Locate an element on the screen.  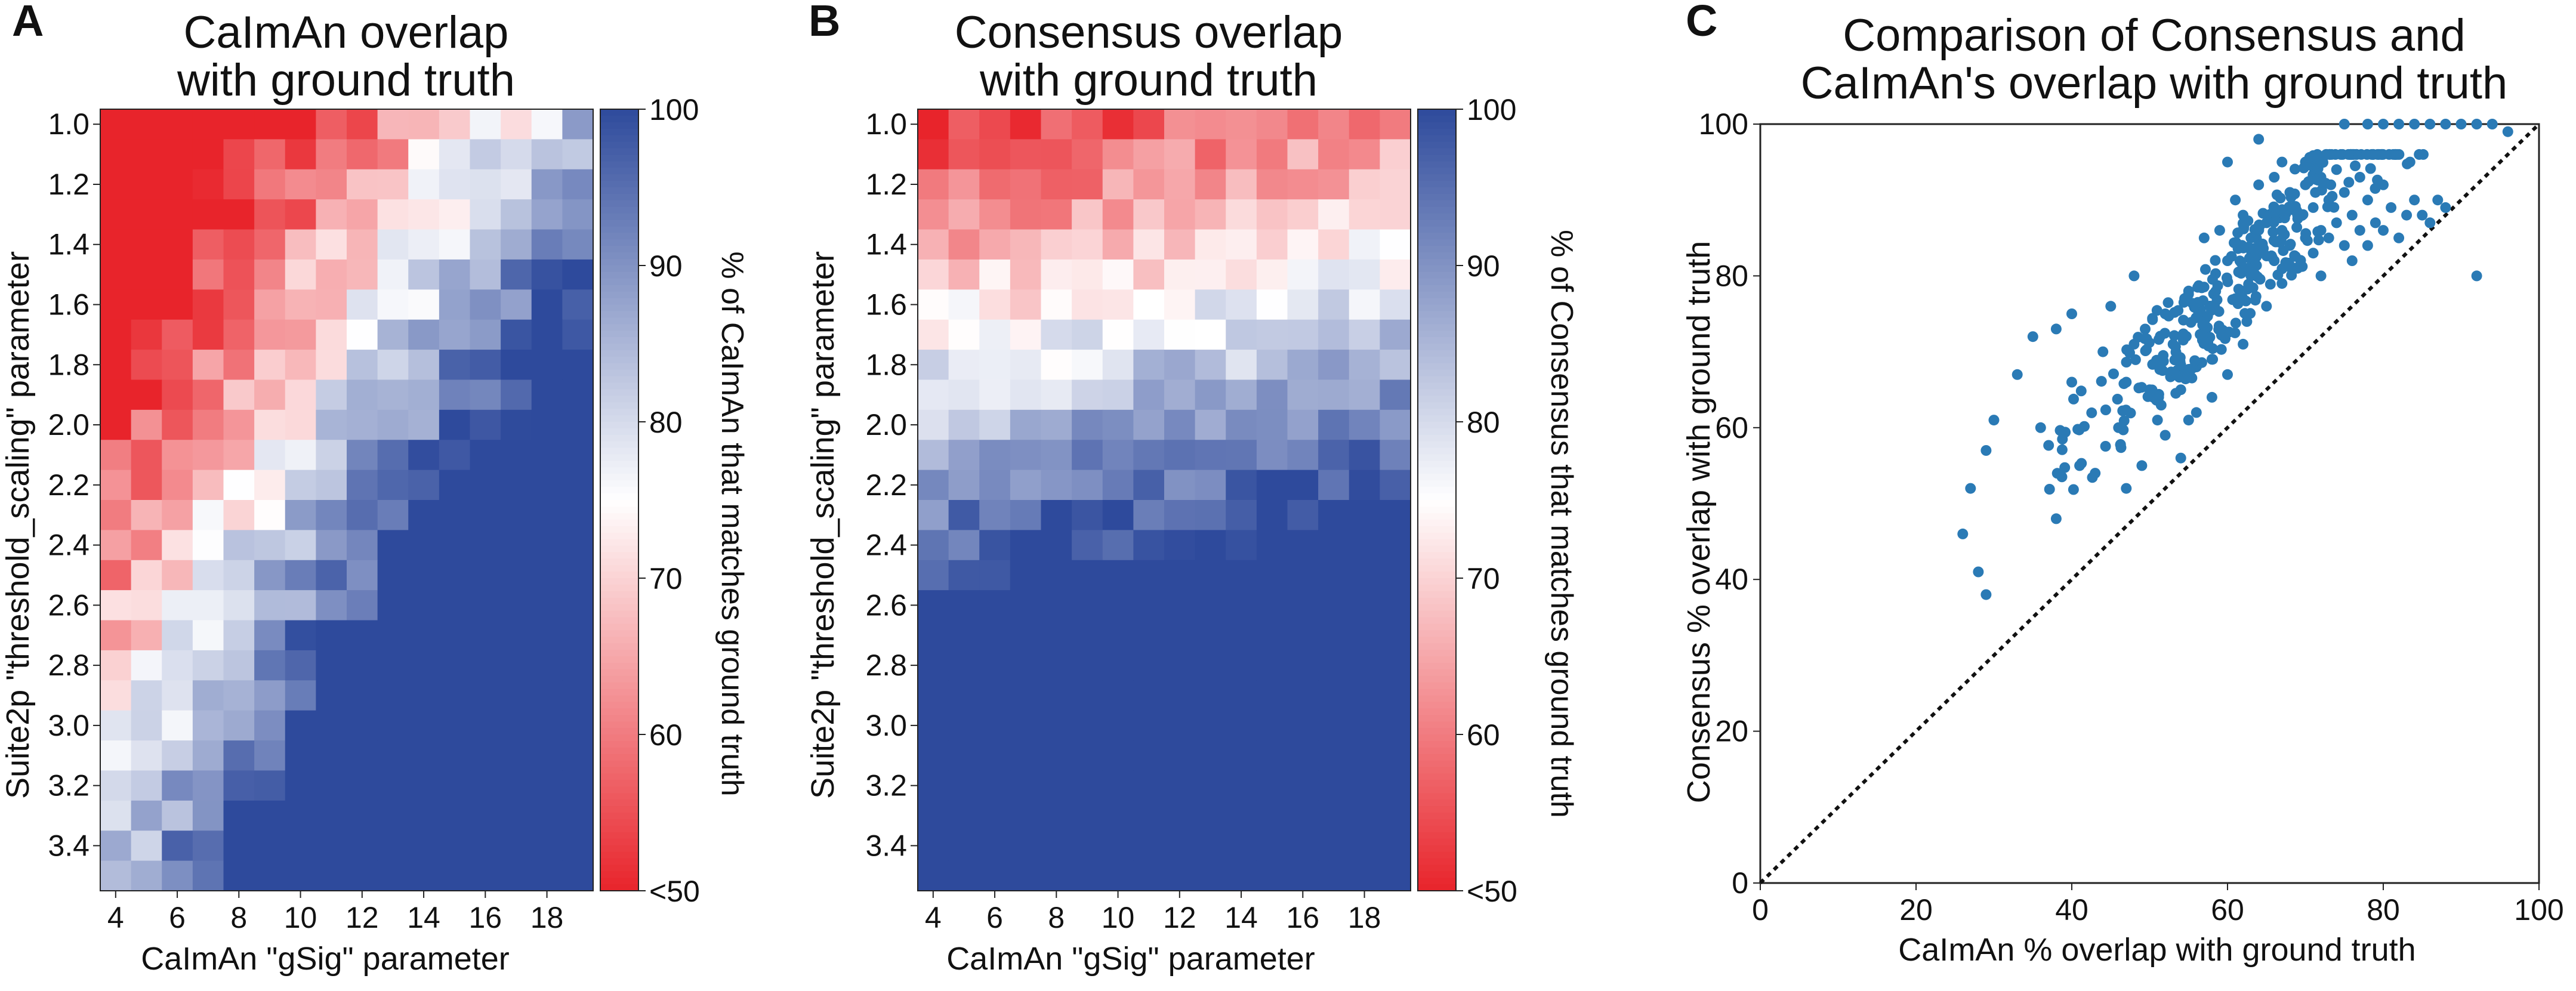
colorbar-tick-label: 80 is located at coordinates (1483, 422).